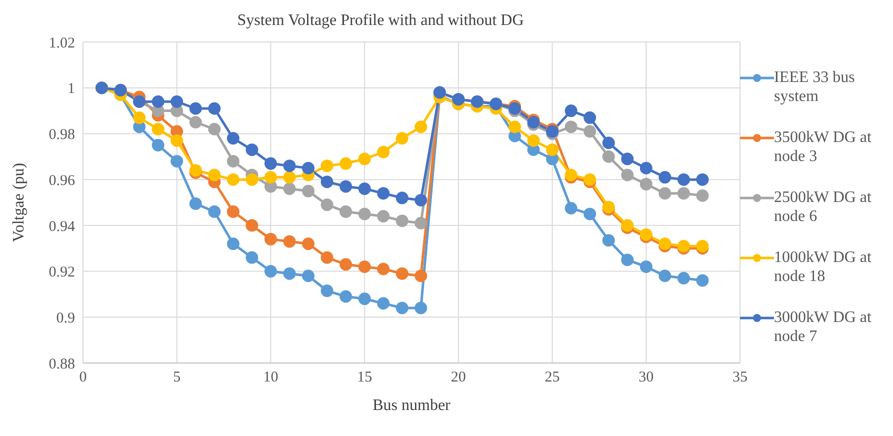 The image size is (893, 436). Describe the element at coordinates (61, 364) in the screenshot. I see `y-tick-label: 0.88` at that location.